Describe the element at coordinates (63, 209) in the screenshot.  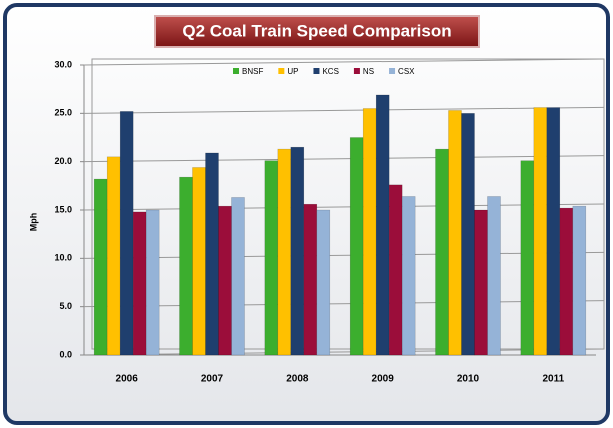
I see `y-tick-label: 15.0` at that location.